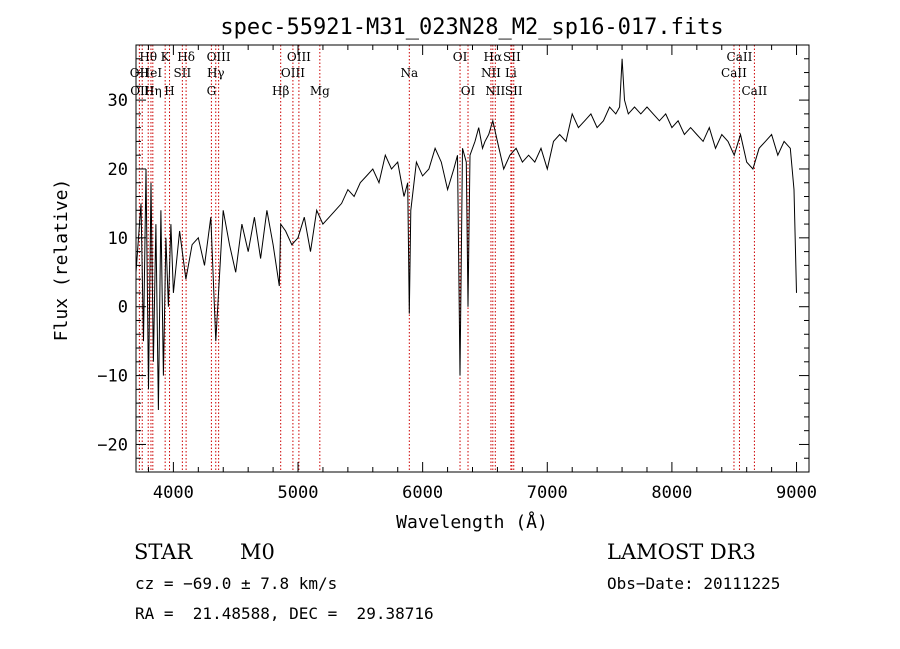  What do you see at coordinates (293, 73) in the screenshot?
I see `line-marker-label-14: OIII` at bounding box center [293, 73].